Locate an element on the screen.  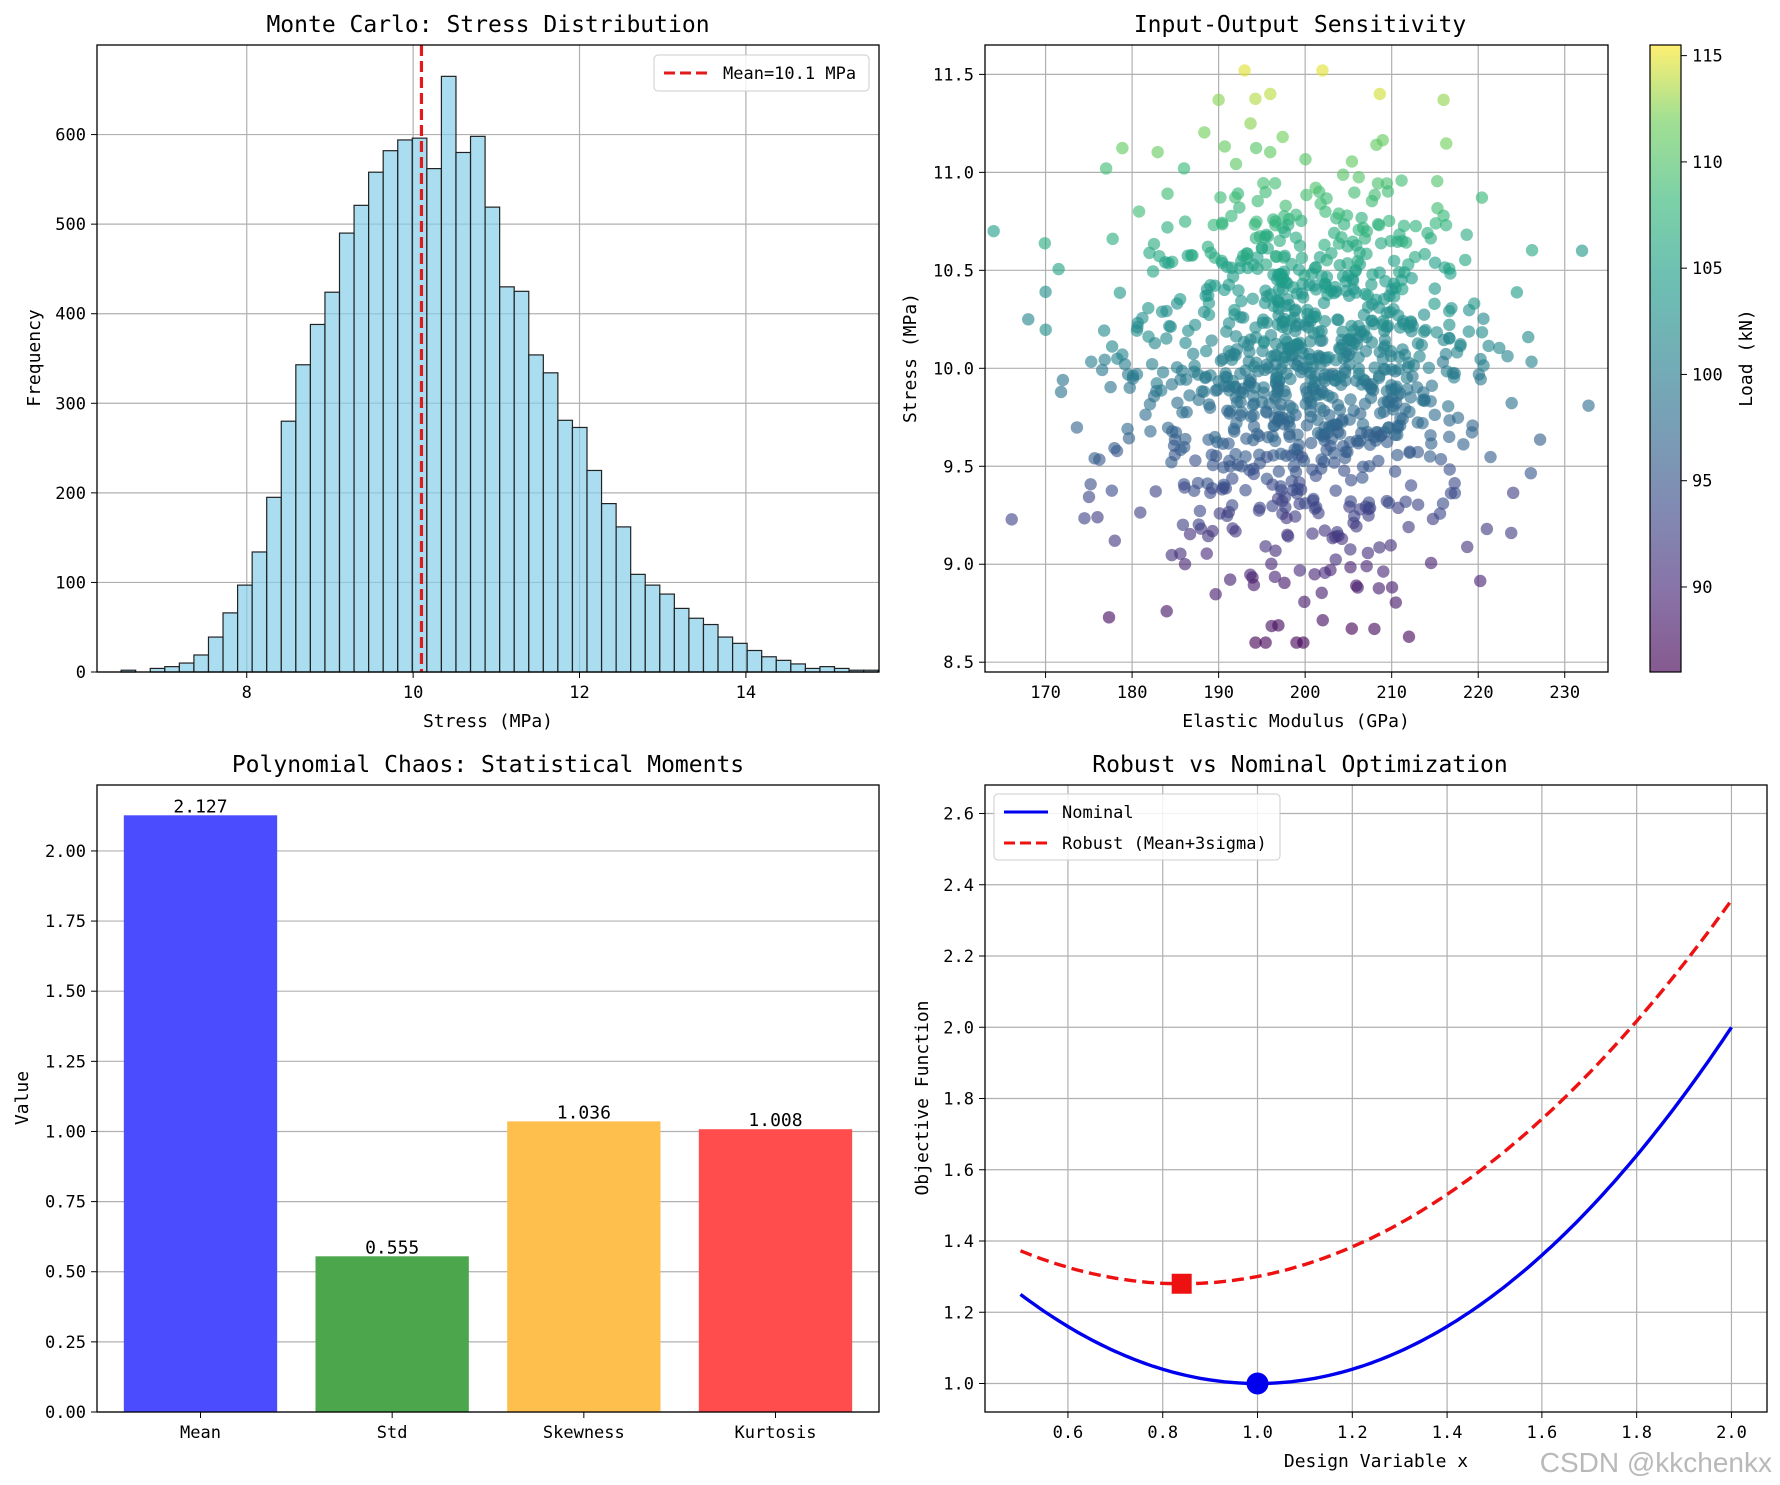
scatter-title: Input-Output Sensitivity is located at coordinates (1300, 25).